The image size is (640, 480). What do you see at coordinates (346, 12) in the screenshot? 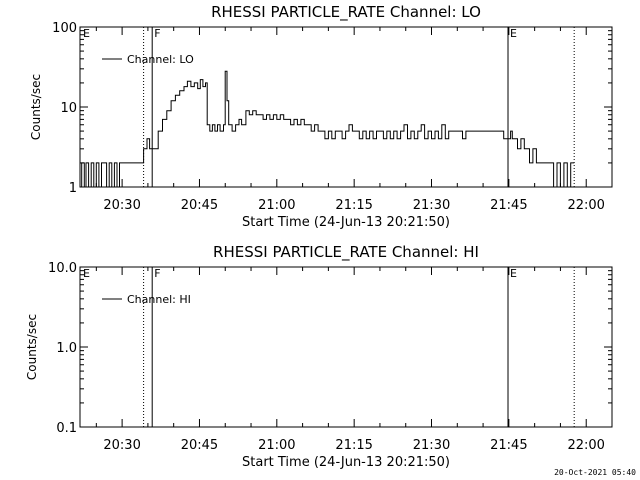
I see `chart-title: RHESSI PARTICLE_RATE Channel: LO` at bounding box center [346, 12].